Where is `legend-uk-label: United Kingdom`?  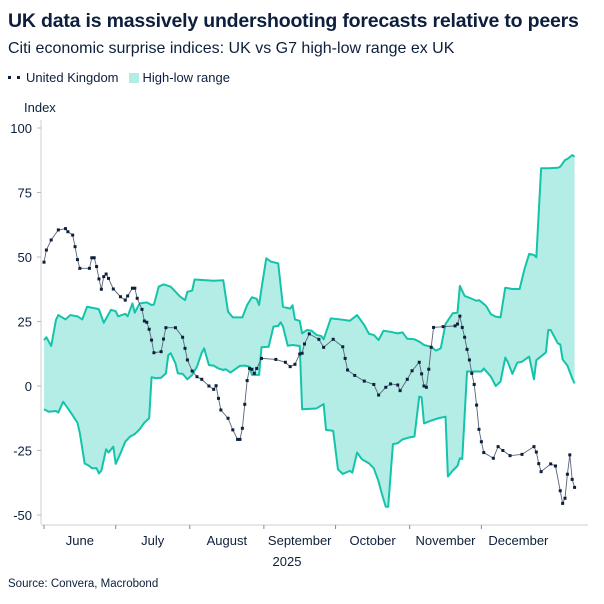
legend-uk-label: United Kingdom is located at coordinates (72, 77).